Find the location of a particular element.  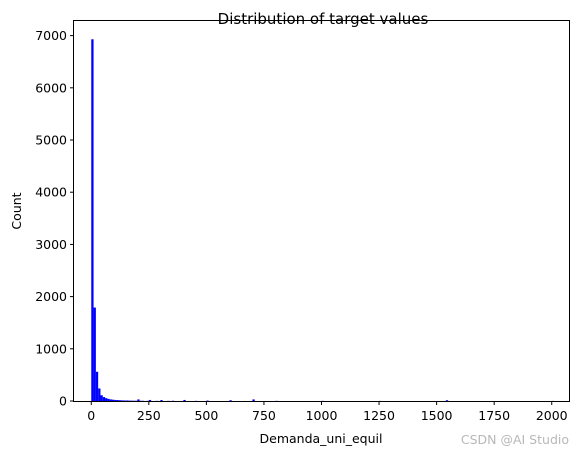

watermark: CSDN @AI Studio is located at coordinates (514, 439).